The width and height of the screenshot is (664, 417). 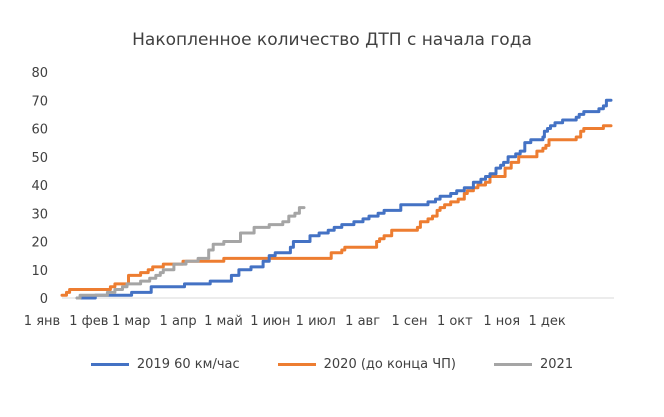 I want to click on x-tick-label: 1 мар, so click(x=131, y=321).